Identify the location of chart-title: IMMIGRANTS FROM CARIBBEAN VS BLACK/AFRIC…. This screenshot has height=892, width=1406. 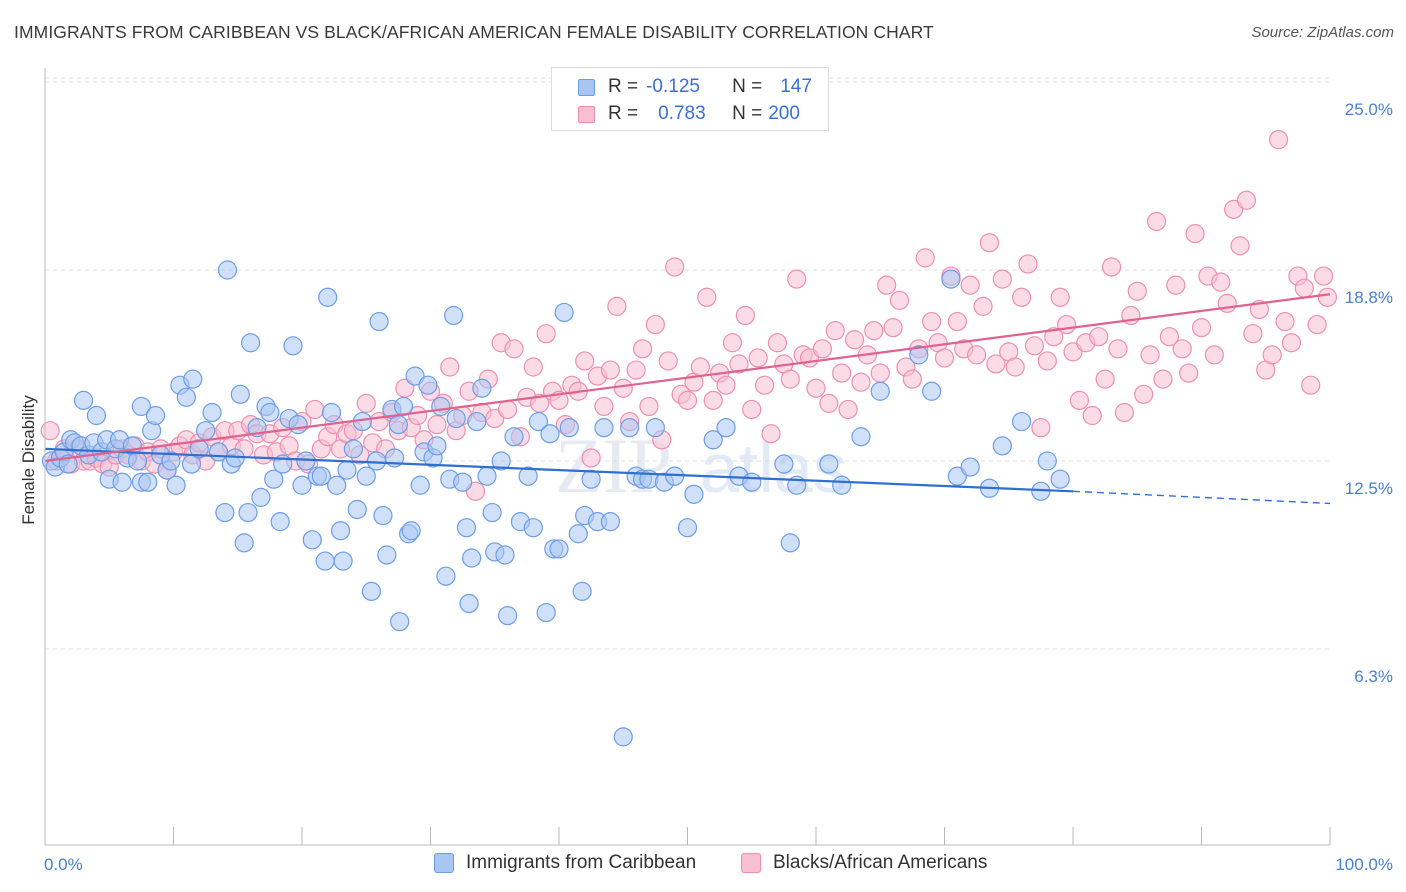
(474, 32).